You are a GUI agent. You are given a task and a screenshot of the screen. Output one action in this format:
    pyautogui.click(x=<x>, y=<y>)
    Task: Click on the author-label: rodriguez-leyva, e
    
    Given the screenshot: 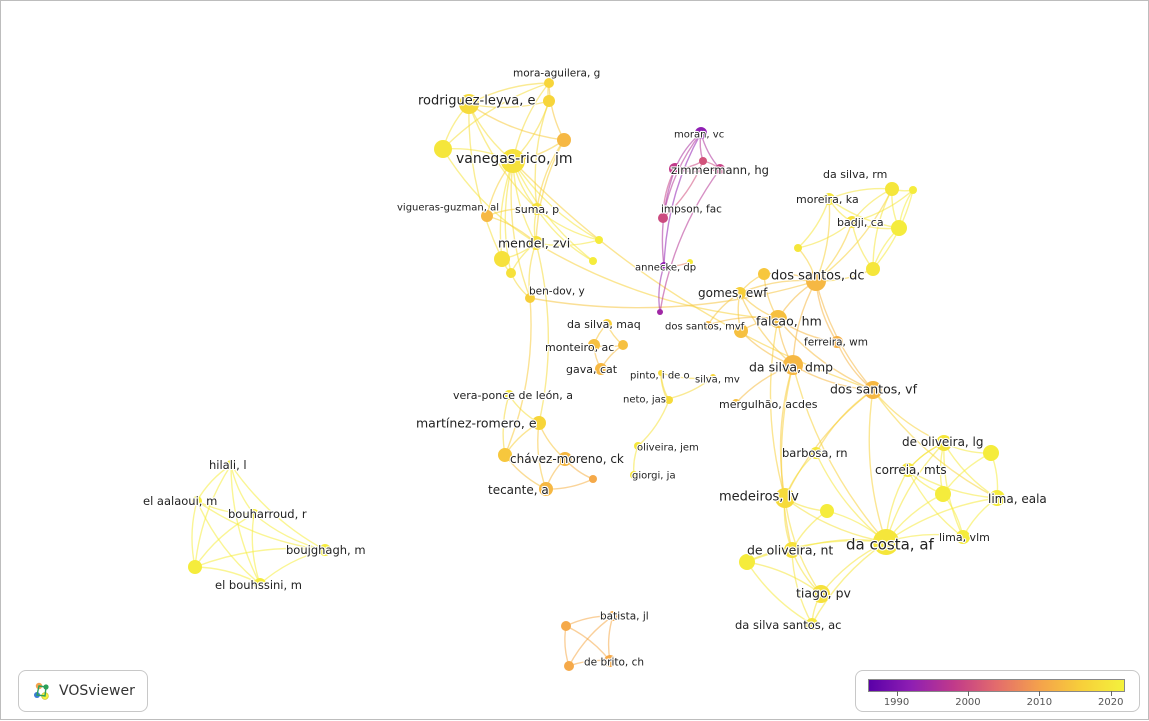 What is the action you would take?
    pyautogui.click(x=477, y=100)
    